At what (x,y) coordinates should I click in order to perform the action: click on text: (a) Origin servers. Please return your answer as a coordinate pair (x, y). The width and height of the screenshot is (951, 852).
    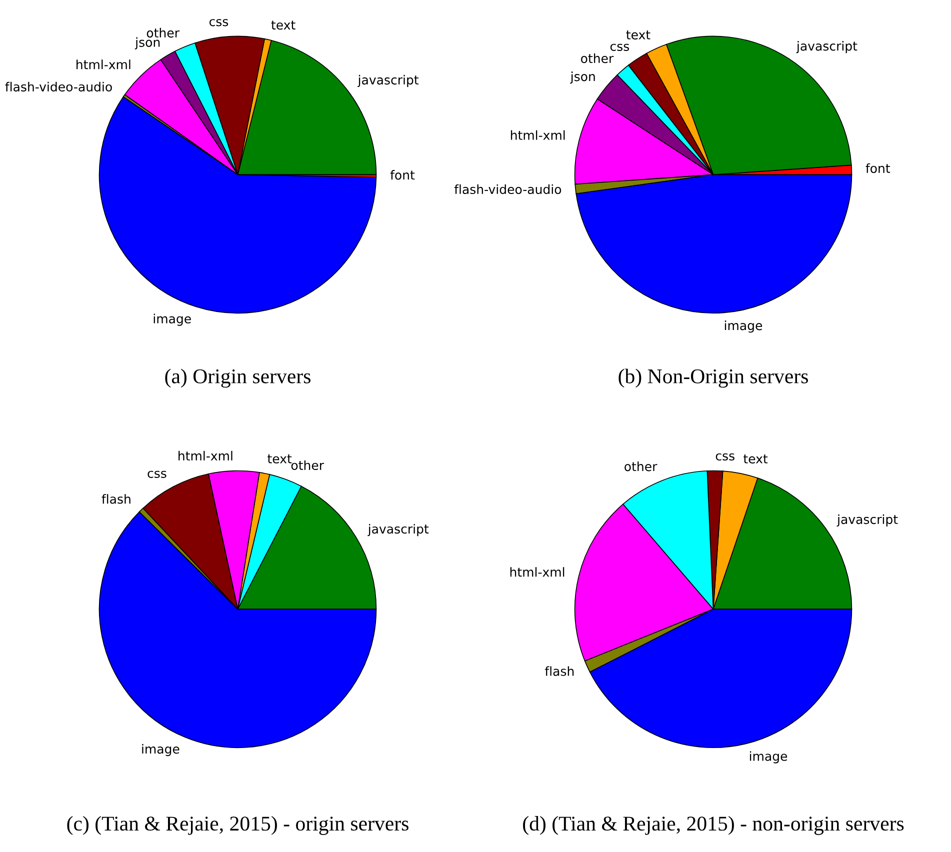
    Looking at the image, I should click on (237, 378).